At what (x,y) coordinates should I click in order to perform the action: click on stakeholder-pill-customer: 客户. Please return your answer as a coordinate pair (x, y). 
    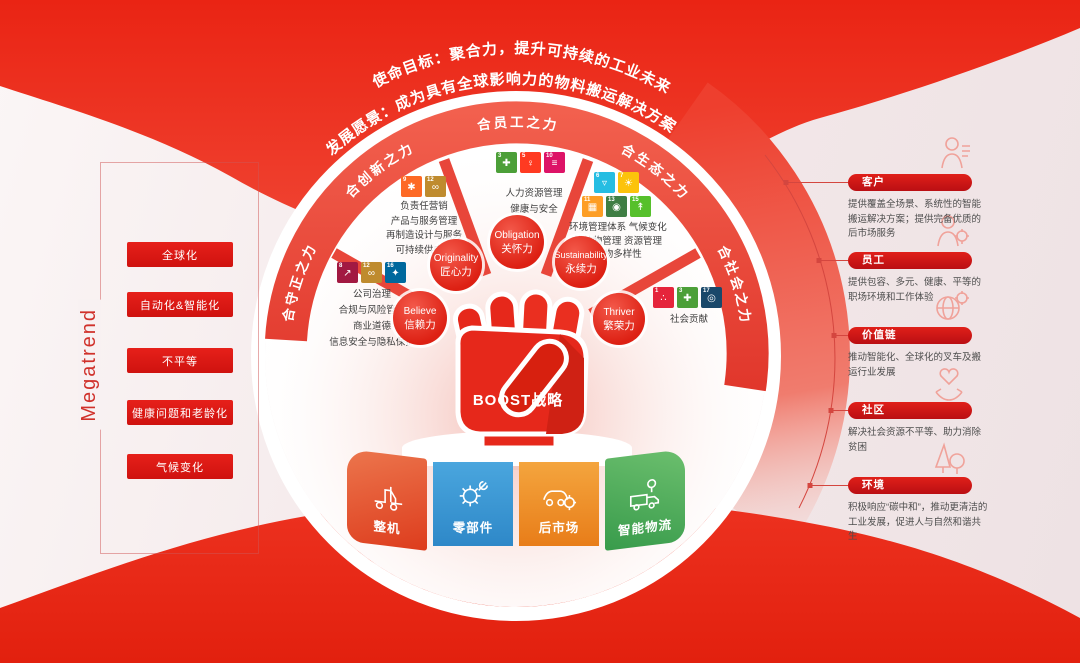
    Looking at the image, I should click on (910, 182).